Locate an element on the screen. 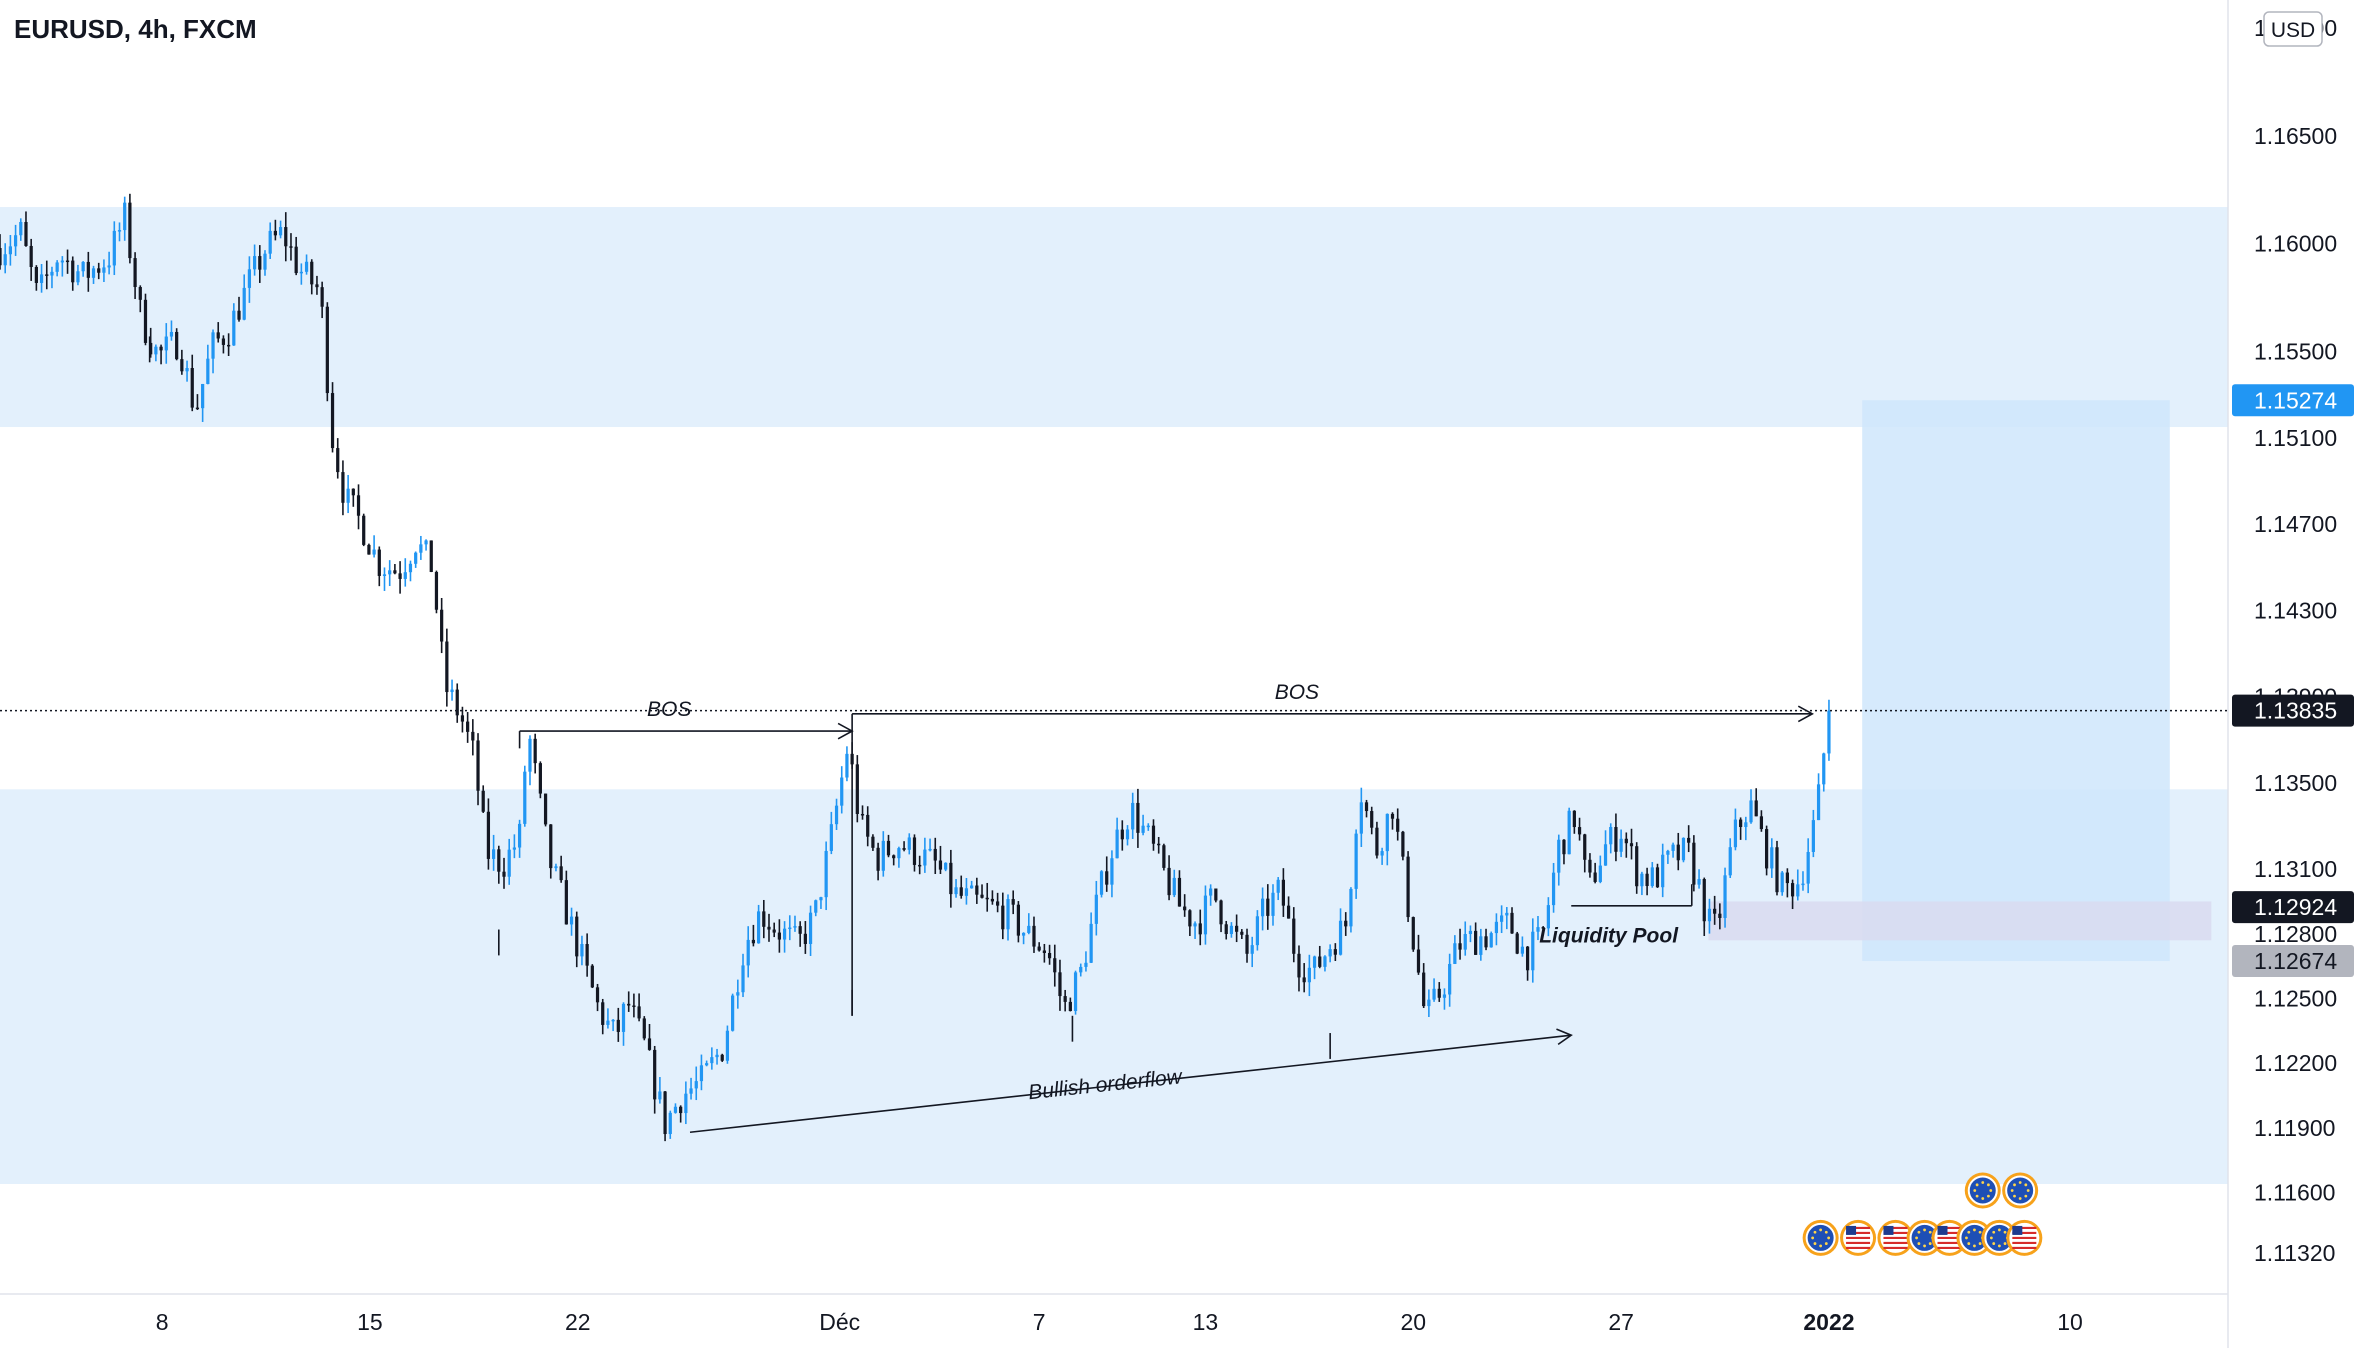 Image resolution: width=2360 pixels, height=1353 pixels. time-tick-label: 13 is located at coordinates (1206, 1322).